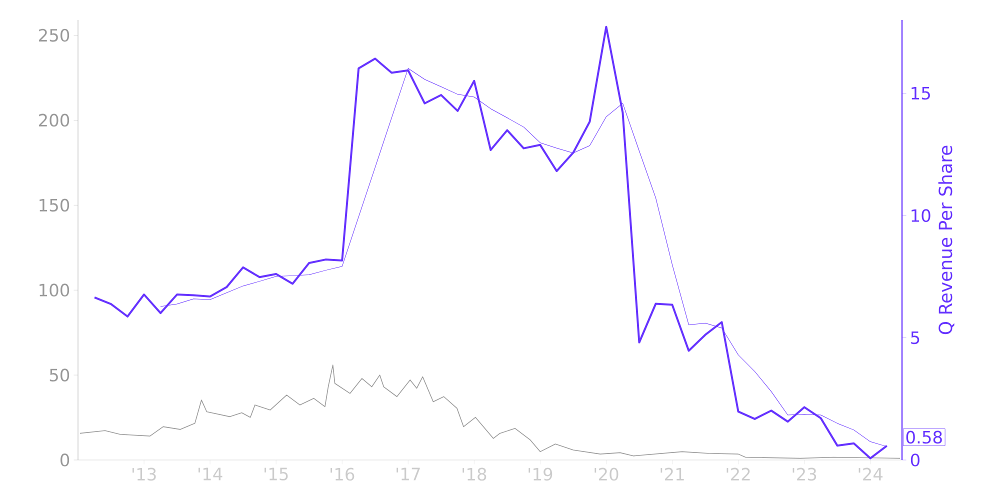 The height and width of the screenshot is (500, 1000). I want to click on y2-tick-label: 10, so click(921, 215).